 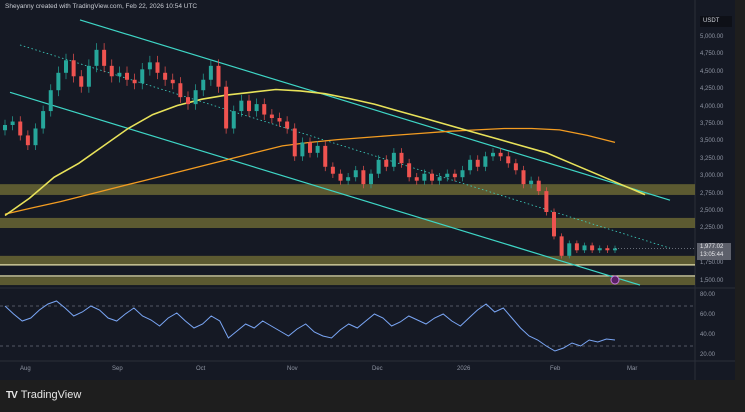 What do you see at coordinates (712, 193) in the screenshot?
I see `price-tick: 2,750.00` at bounding box center [712, 193].